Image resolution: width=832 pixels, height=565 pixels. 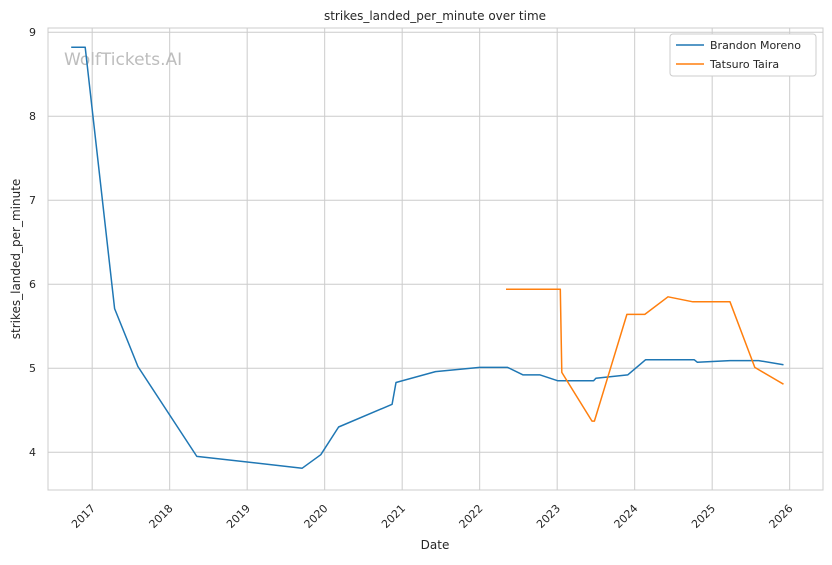 What do you see at coordinates (435, 545) in the screenshot?
I see `x-axis-label: Date` at bounding box center [435, 545].